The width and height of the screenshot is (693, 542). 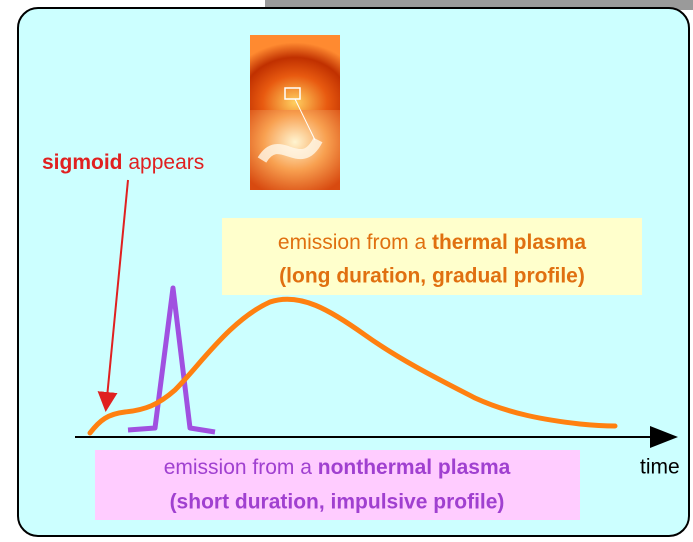 What do you see at coordinates (432, 276) in the screenshot?
I see `thermal-sub: (long duration, gradual profile)` at bounding box center [432, 276].